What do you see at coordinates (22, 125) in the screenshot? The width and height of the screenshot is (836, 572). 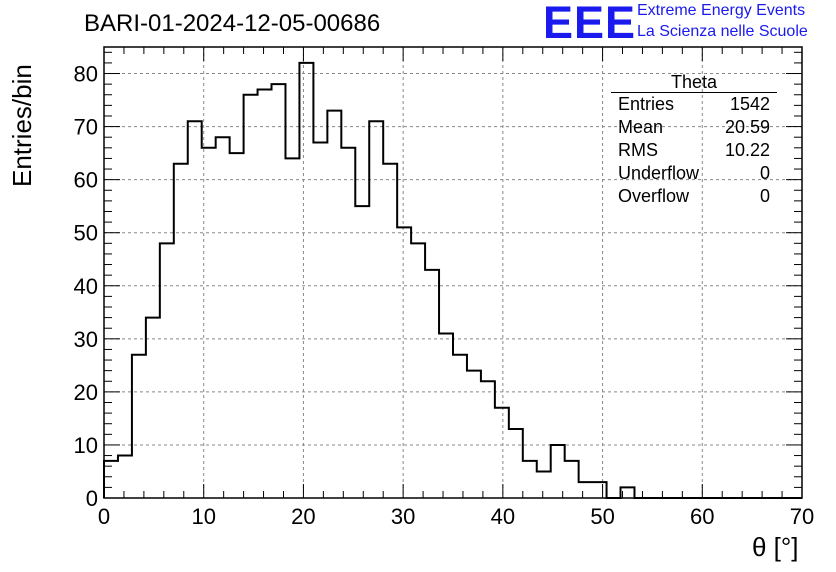 I see `y-axis-label: Entries/bin` at bounding box center [22, 125].